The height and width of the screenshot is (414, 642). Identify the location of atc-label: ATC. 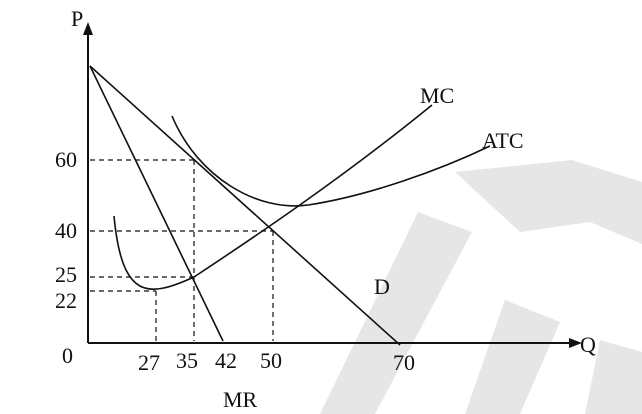
(503, 140).